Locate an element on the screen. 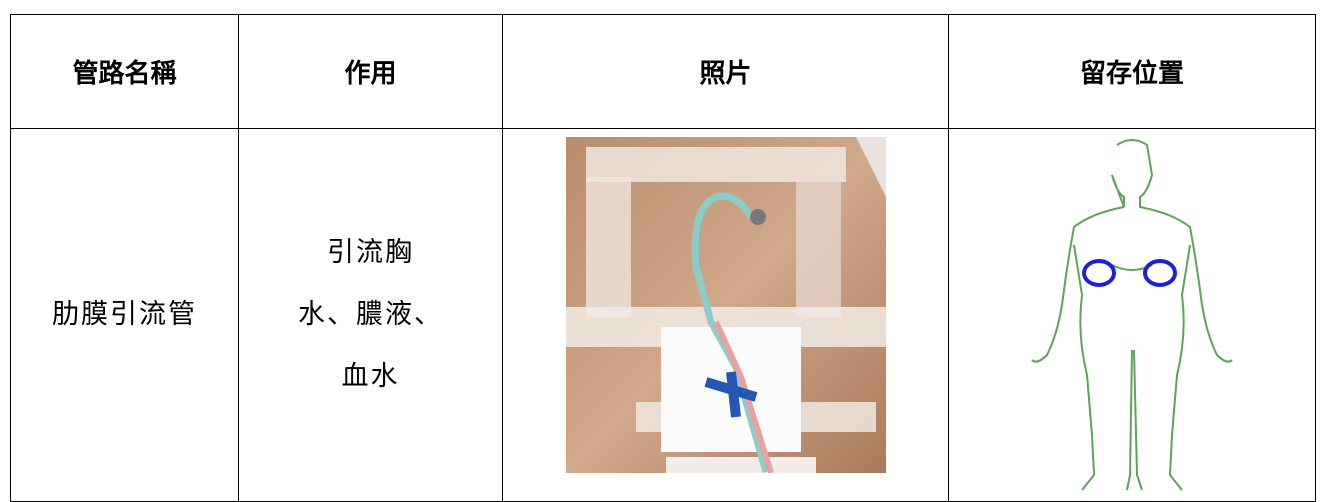 The height and width of the screenshot is (502, 1325). header-cell: 照片 is located at coordinates (725, 71).